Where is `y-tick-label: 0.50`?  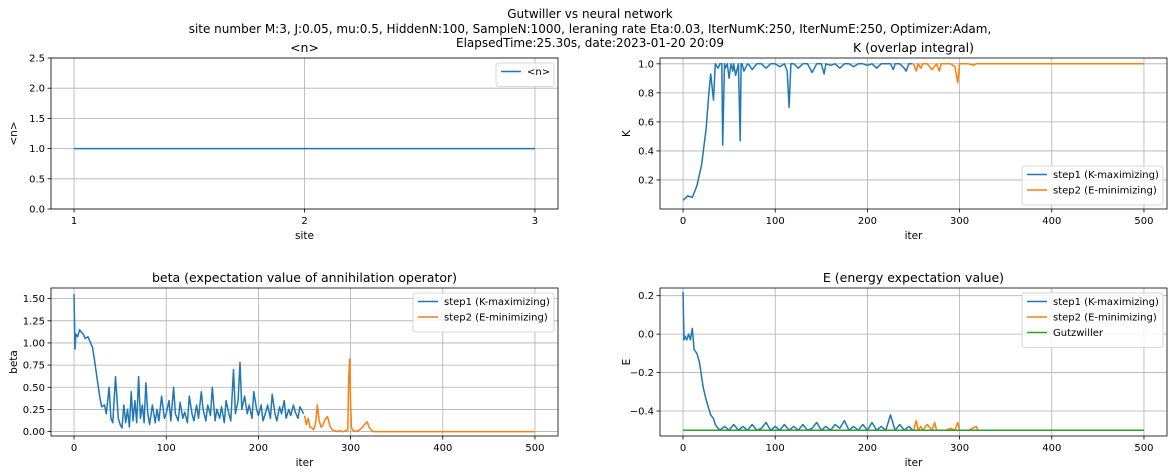
y-tick-label: 0.50 is located at coordinates (34, 388).